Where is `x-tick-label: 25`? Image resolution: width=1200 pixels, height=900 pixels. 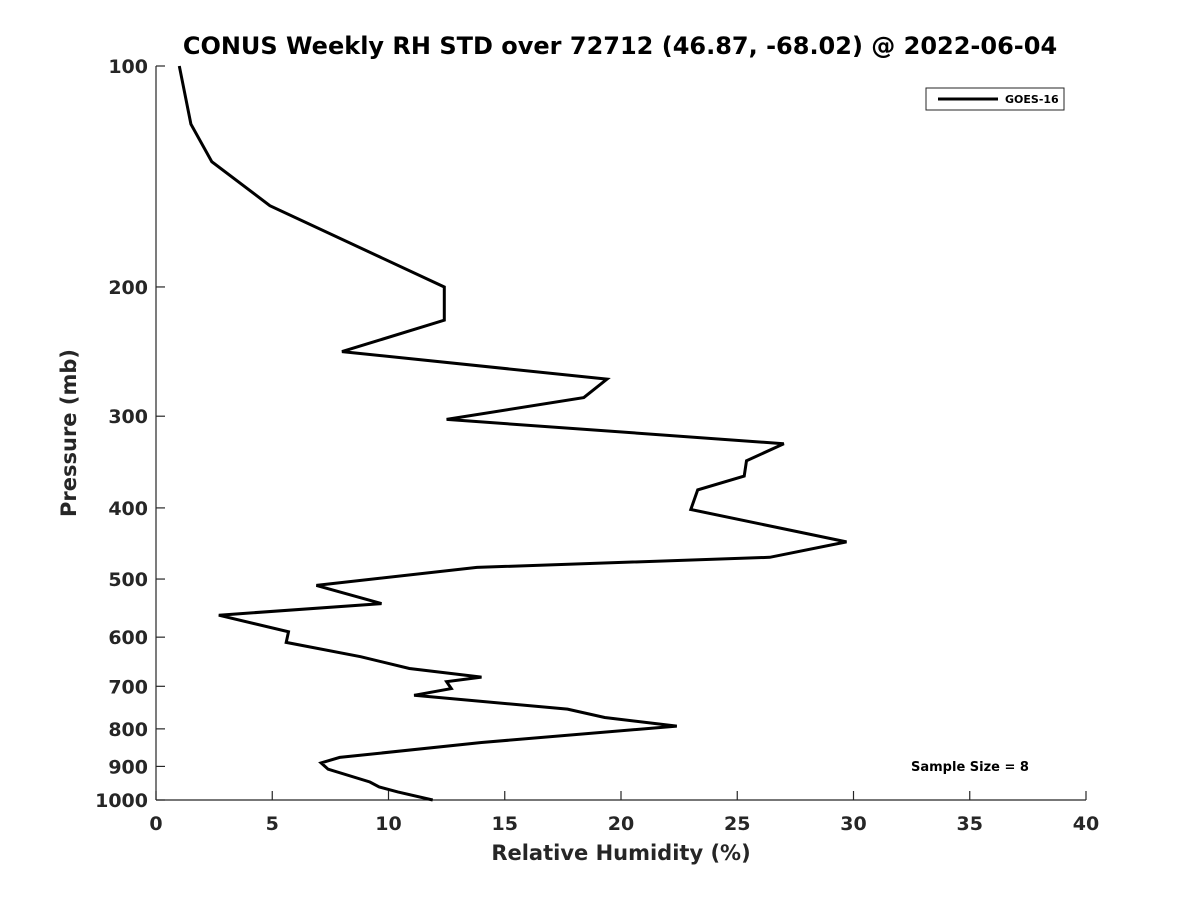 x-tick-label: 25 is located at coordinates (737, 824).